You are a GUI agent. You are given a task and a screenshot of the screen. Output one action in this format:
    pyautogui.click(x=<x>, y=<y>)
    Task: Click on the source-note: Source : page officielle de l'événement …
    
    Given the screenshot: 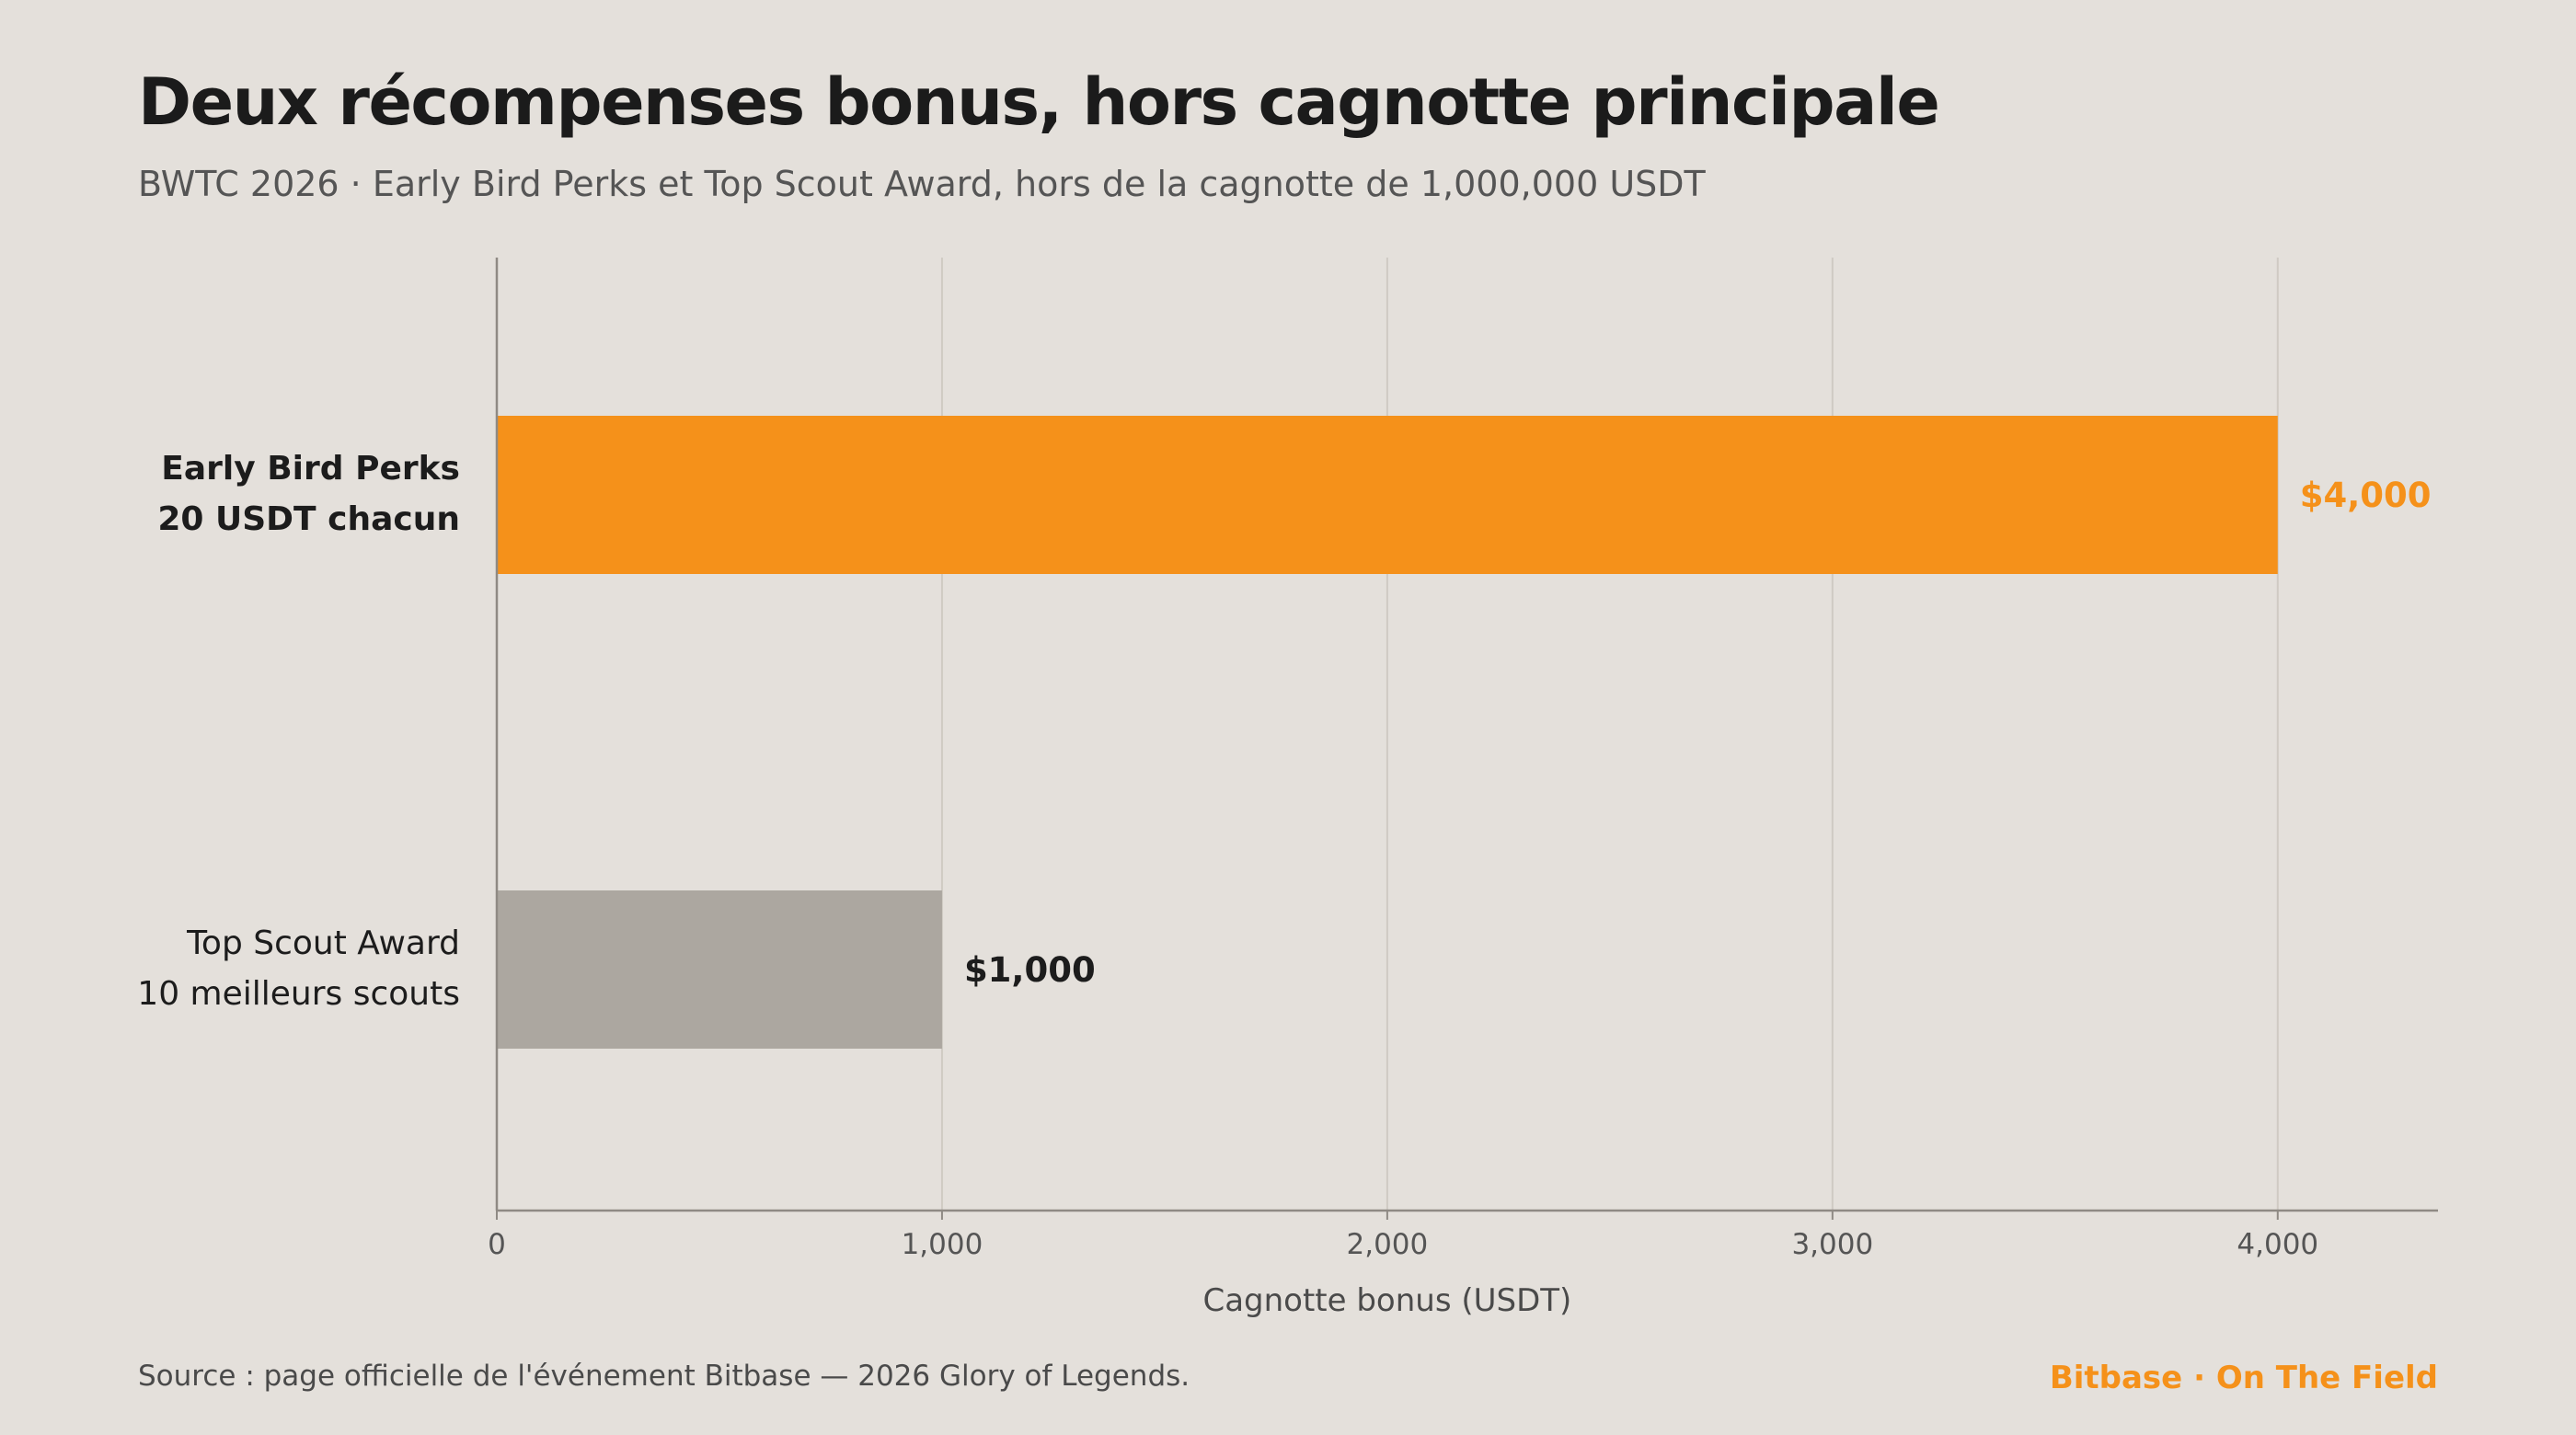 What is the action you would take?
    pyautogui.click(x=664, y=1376)
    